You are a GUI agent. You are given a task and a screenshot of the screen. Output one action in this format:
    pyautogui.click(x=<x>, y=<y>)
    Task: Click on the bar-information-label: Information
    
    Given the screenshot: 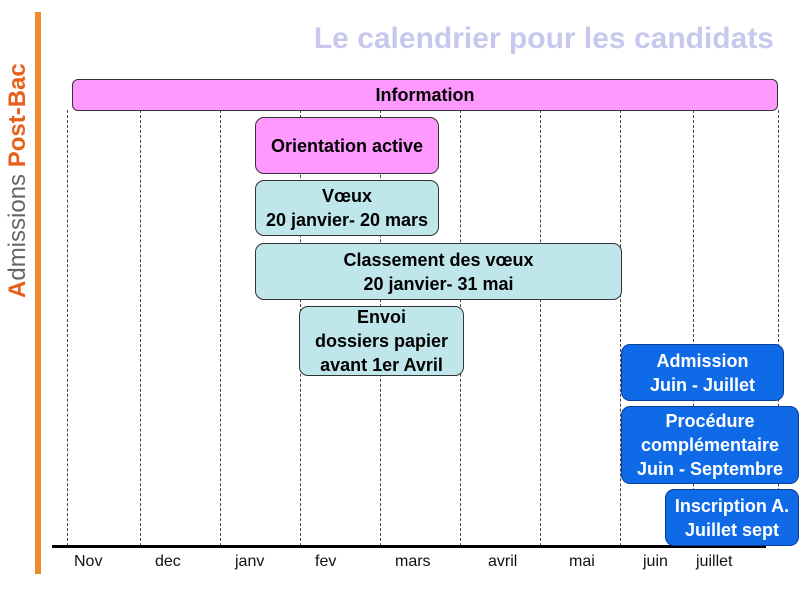 What is the action you would take?
    pyautogui.click(x=425, y=95)
    